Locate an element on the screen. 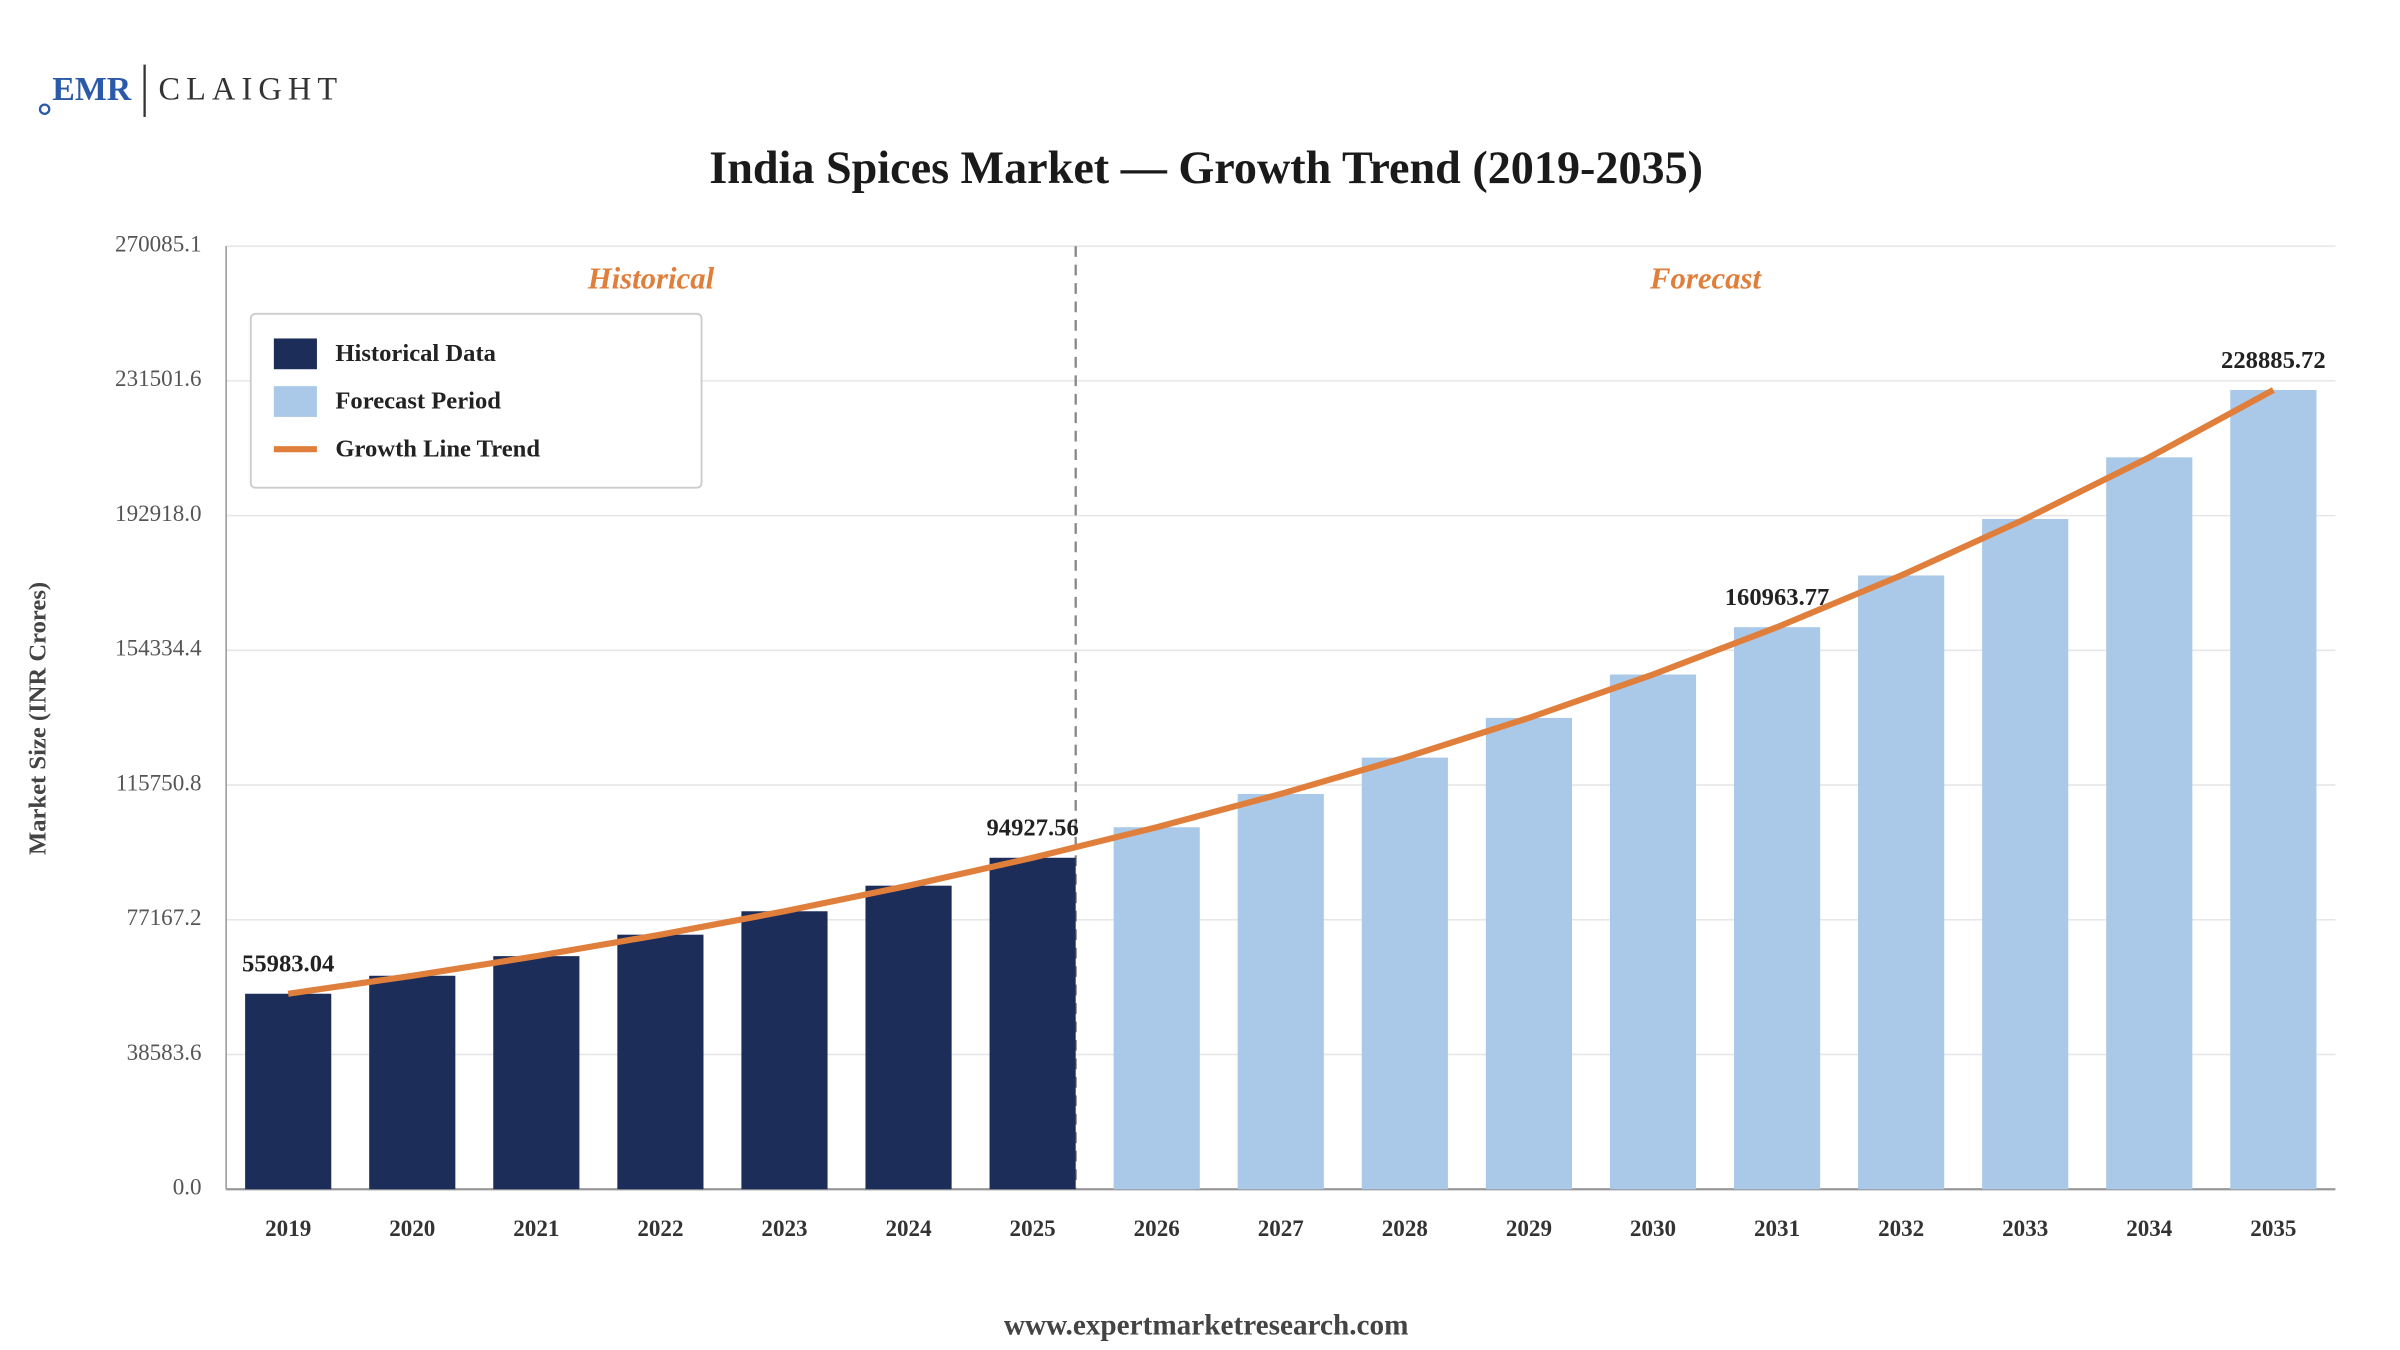  x-tick-label: 2020 is located at coordinates (412, 1228).